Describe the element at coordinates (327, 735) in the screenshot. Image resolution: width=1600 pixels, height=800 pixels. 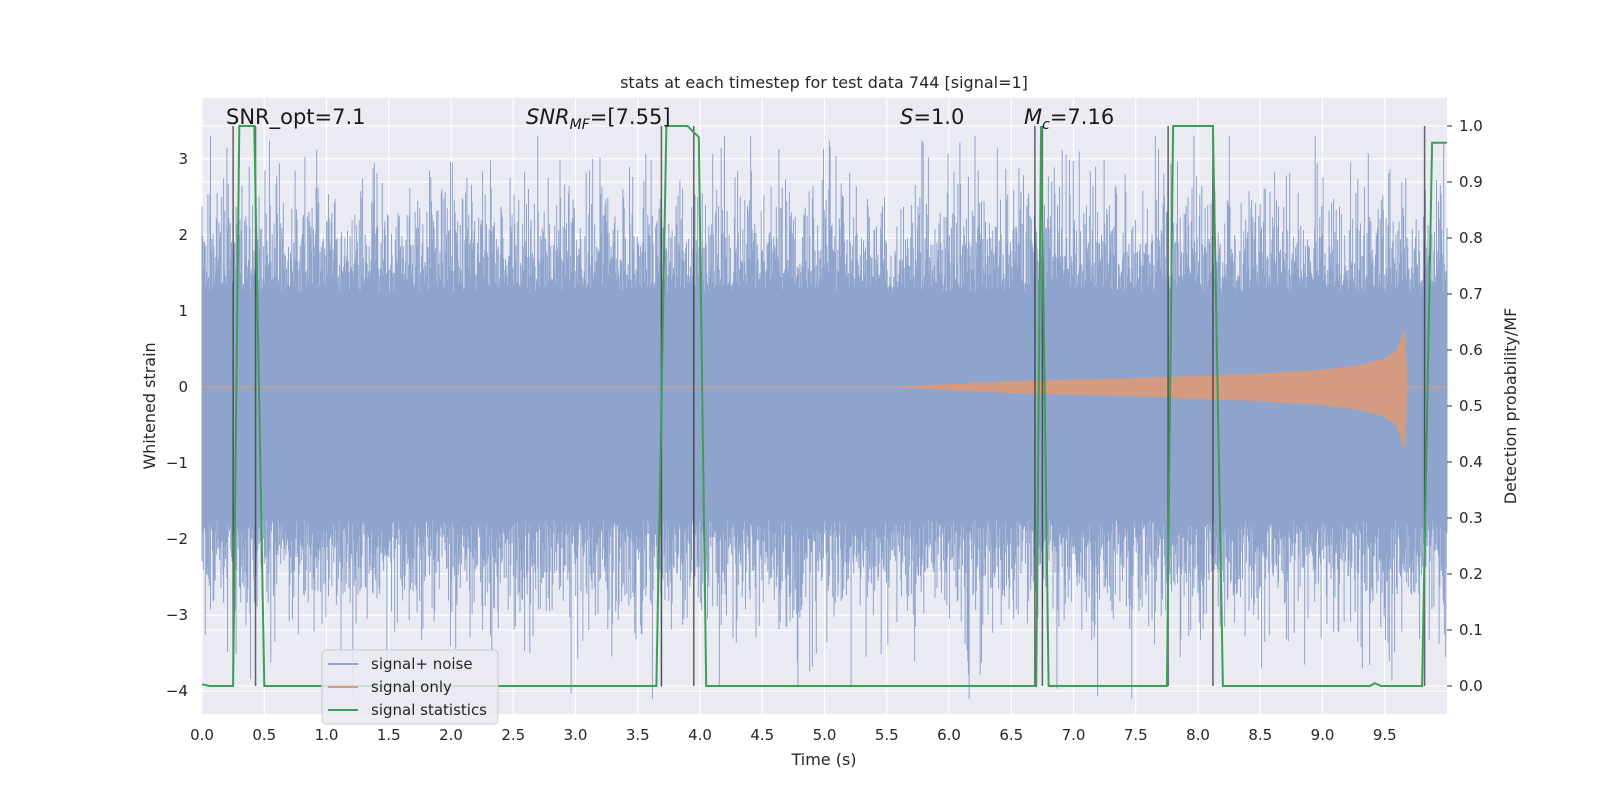
I see `x-tick-label: 1.0` at that location.